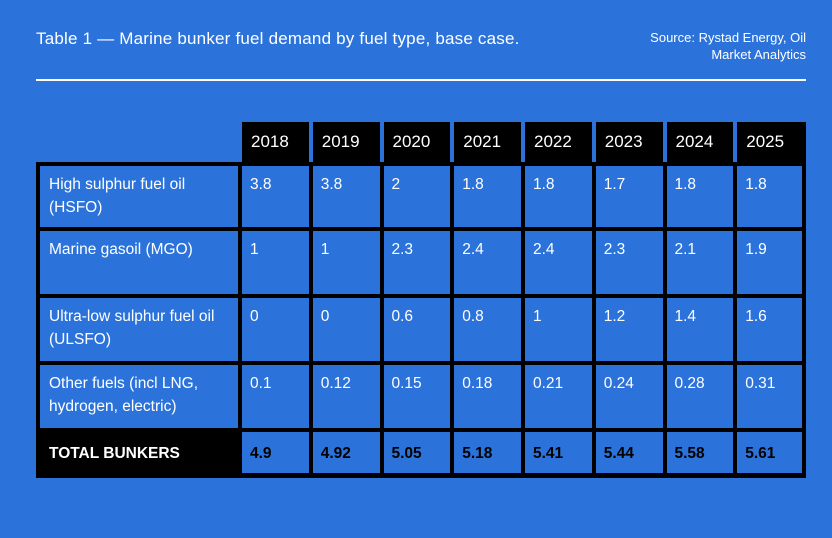 The image size is (832, 538). I want to click on total-cell-value: 5.61, so click(770, 454).